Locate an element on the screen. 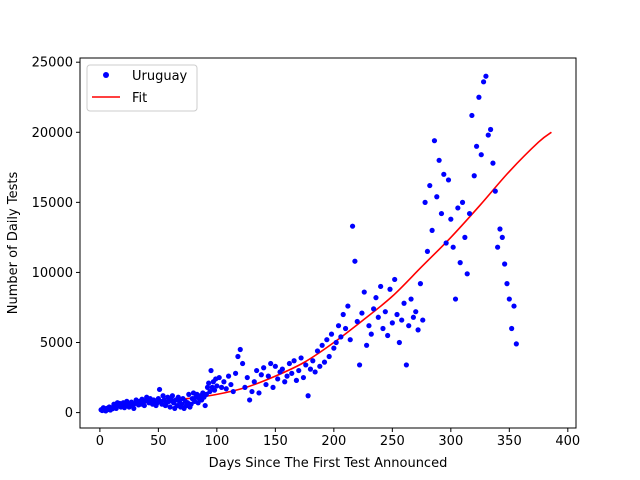 The image size is (640, 480). x-tick-label: 400 is located at coordinates (567, 441).